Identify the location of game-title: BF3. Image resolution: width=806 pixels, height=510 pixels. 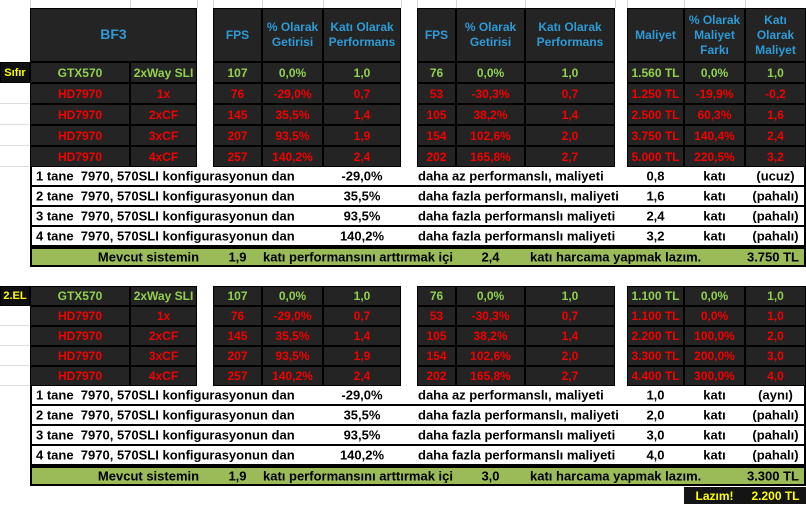
(113, 35).